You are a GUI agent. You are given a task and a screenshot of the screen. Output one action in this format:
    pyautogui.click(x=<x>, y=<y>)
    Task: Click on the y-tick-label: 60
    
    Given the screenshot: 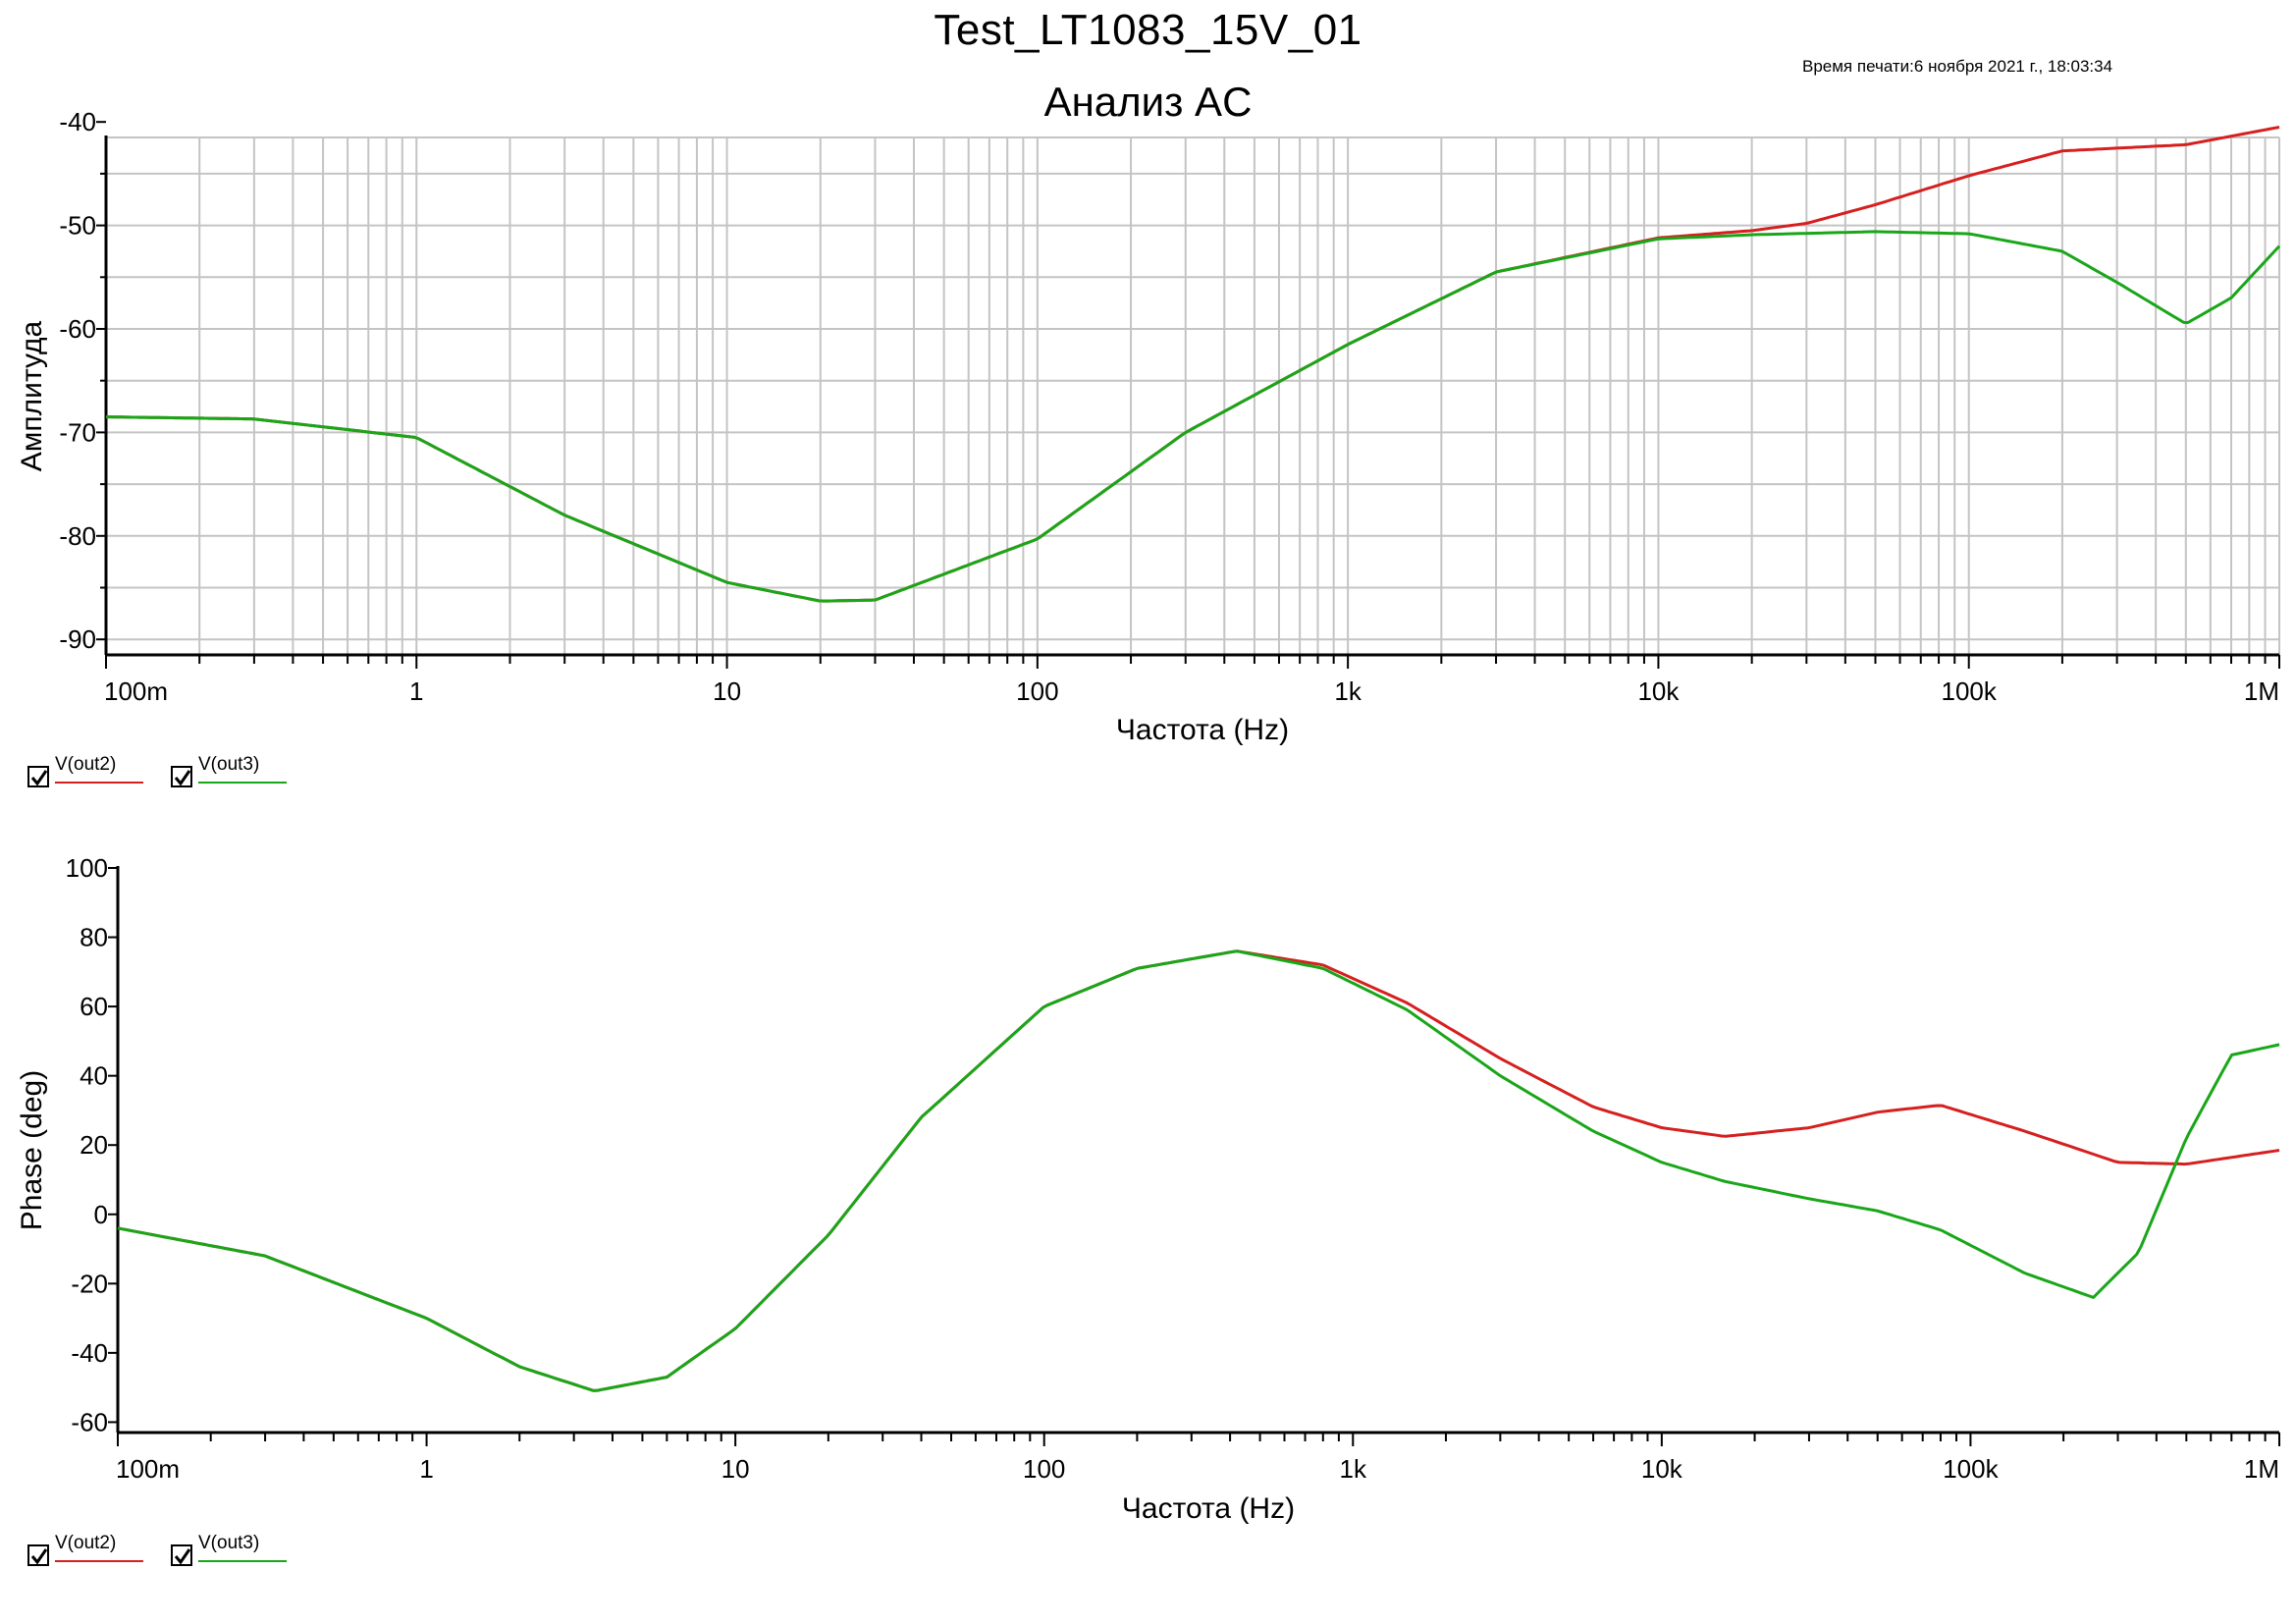 What is the action you would take?
    pyautogui.click(x=94, y=1006)
    